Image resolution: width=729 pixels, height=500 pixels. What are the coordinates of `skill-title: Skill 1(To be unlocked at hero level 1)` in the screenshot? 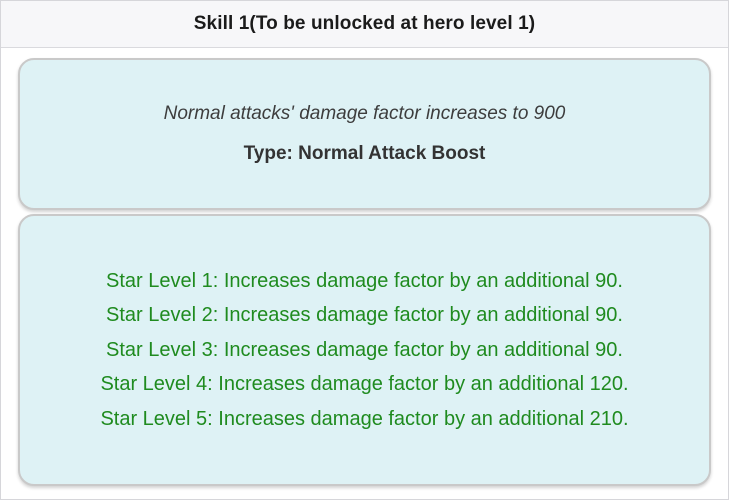 It's located at (364, 23).